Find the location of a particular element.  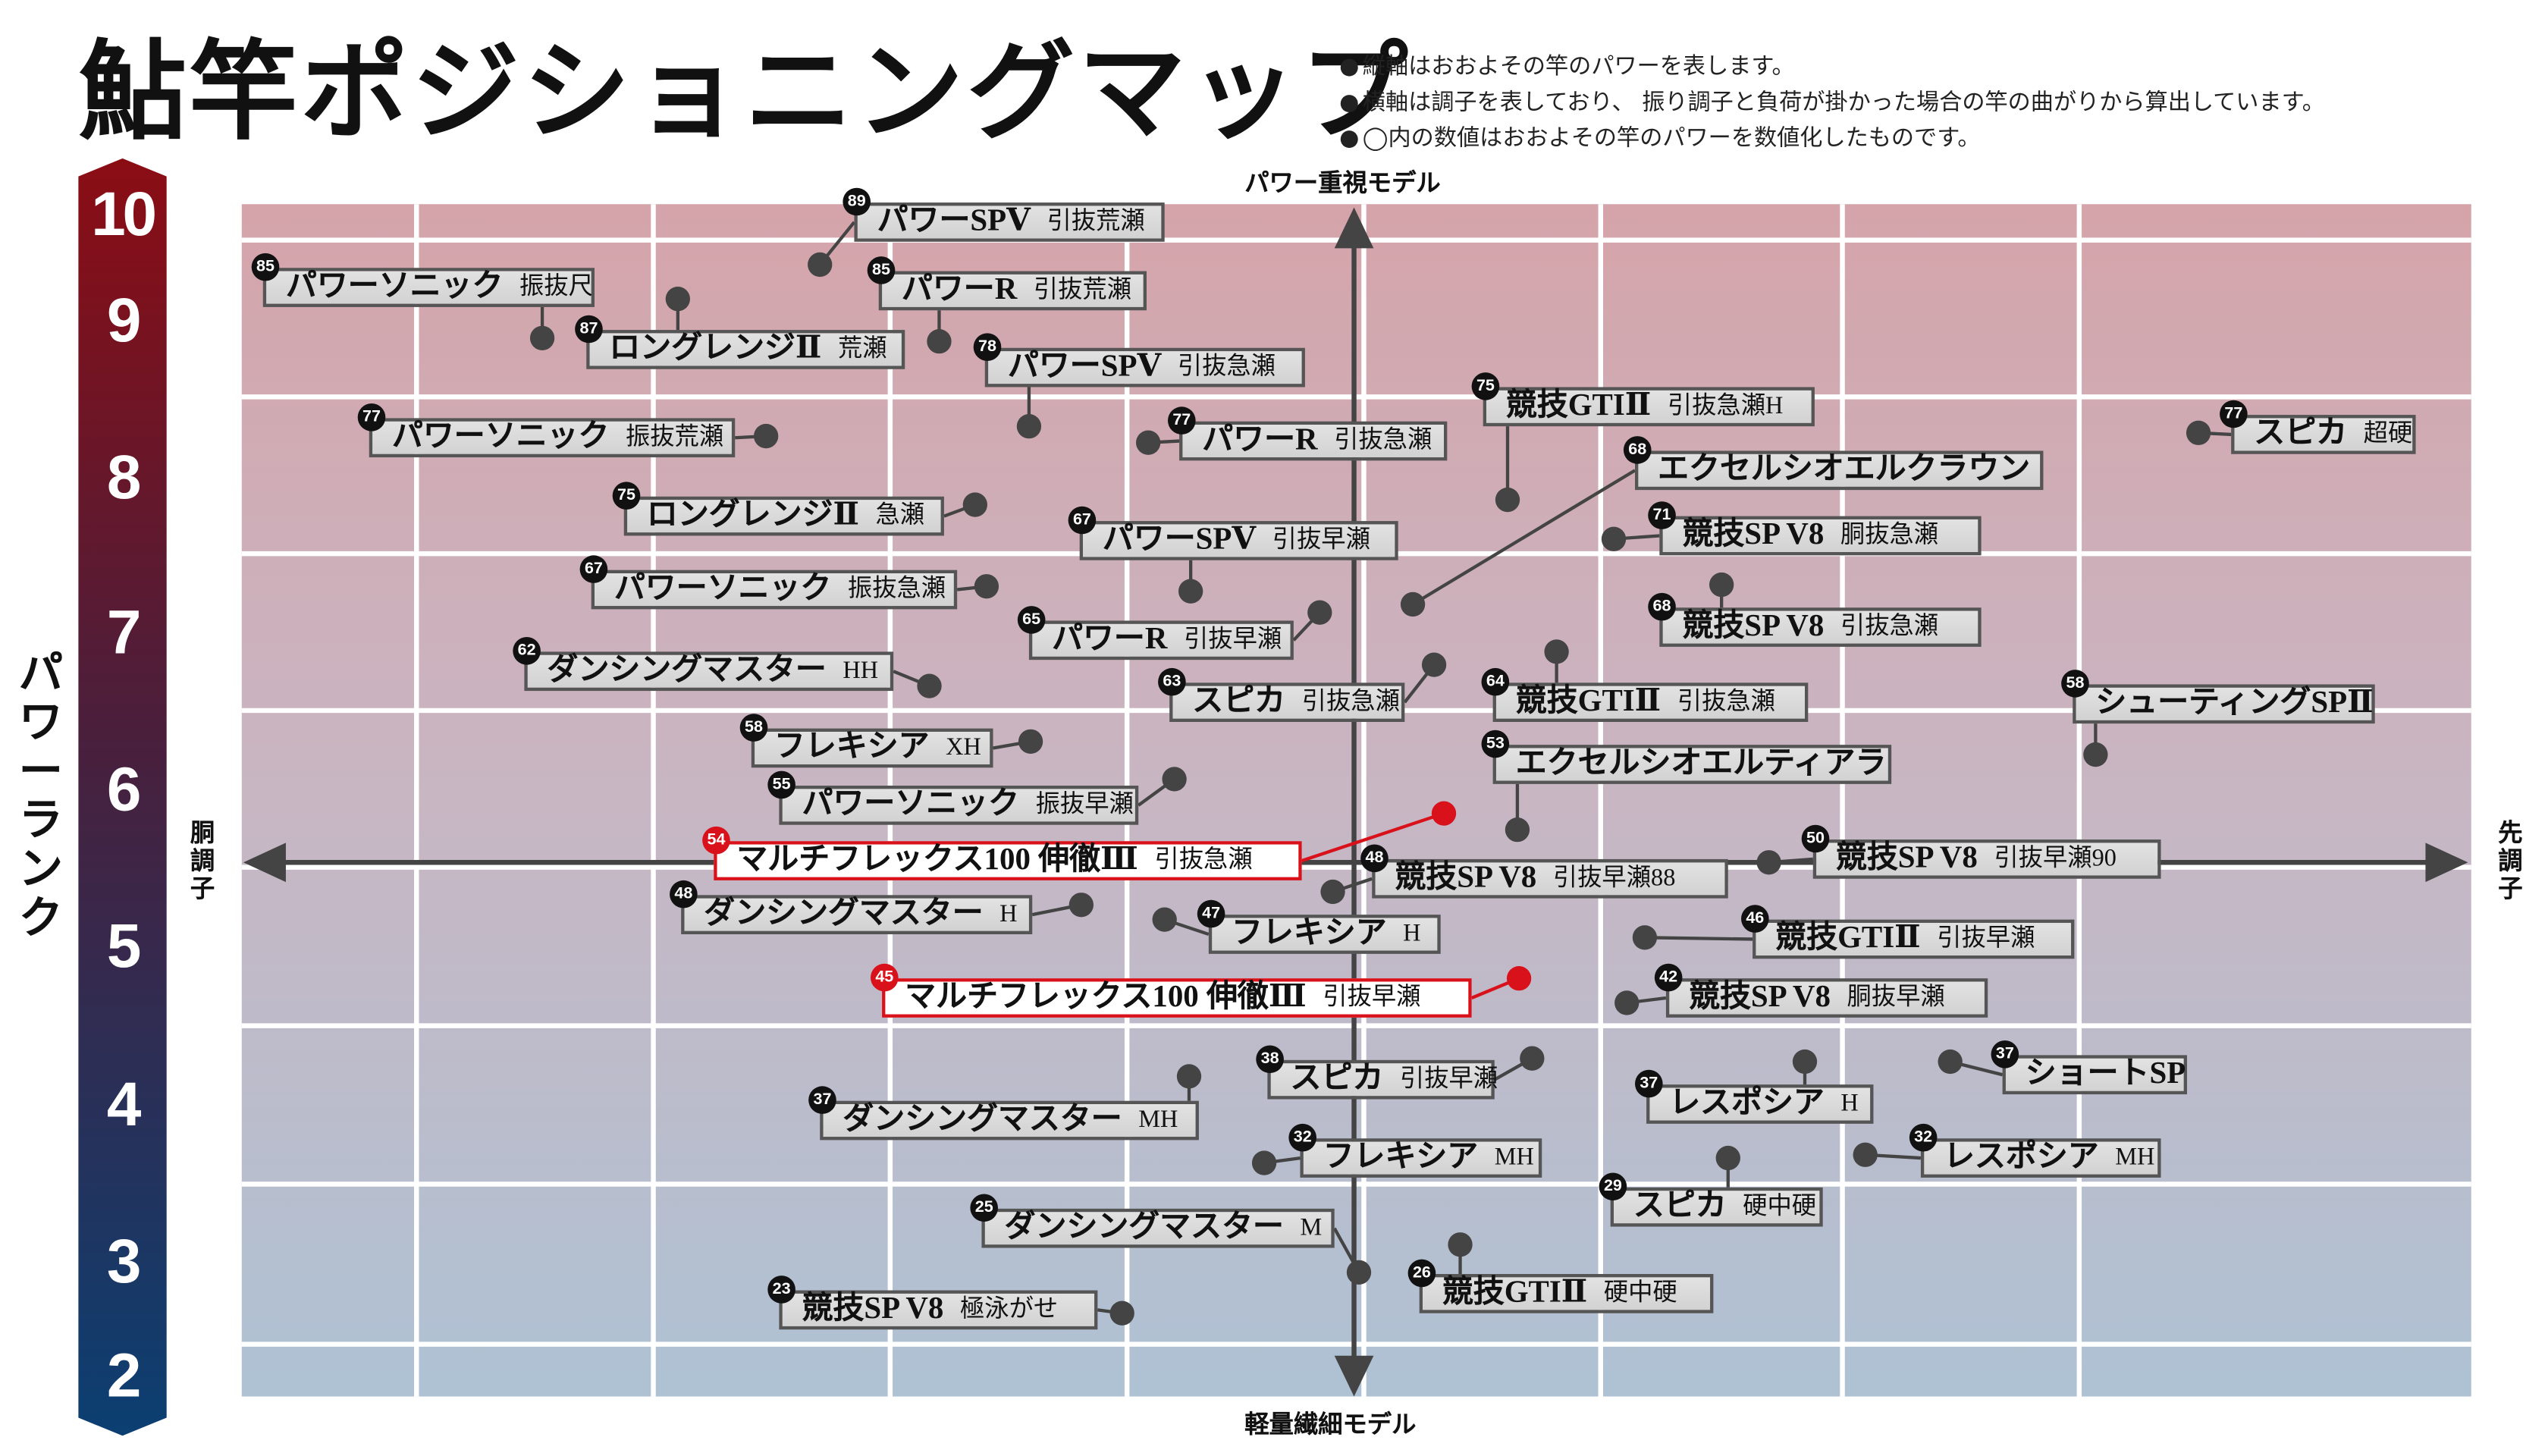

rod-label-19: 58 シューティングSPⅡ is located at coordinates (2218, 697).